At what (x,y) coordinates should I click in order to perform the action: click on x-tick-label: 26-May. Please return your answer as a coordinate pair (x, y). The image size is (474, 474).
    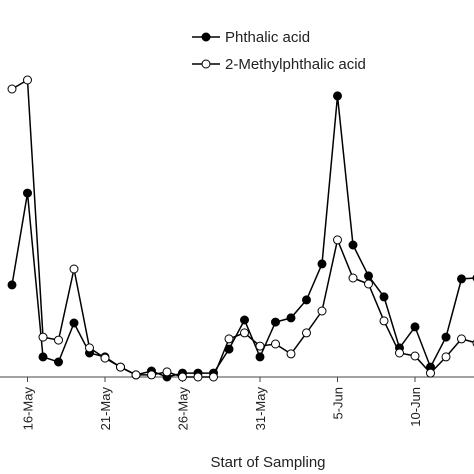
    Looking at the image, I should click on (183, 409).